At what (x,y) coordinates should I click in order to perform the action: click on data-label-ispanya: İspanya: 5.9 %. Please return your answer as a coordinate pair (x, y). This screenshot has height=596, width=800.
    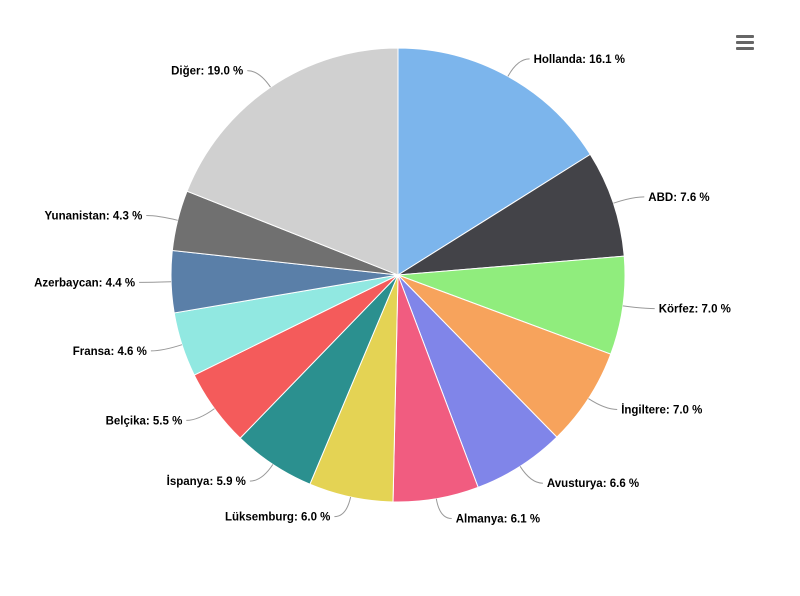
    Looking at the image, I should click on (206, 481).